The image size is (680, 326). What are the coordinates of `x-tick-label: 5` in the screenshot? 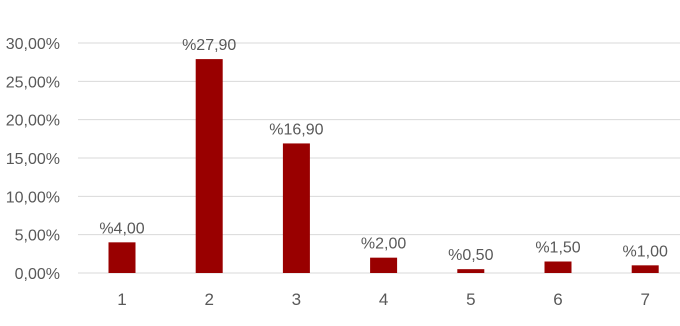 It's located at (470, 299).